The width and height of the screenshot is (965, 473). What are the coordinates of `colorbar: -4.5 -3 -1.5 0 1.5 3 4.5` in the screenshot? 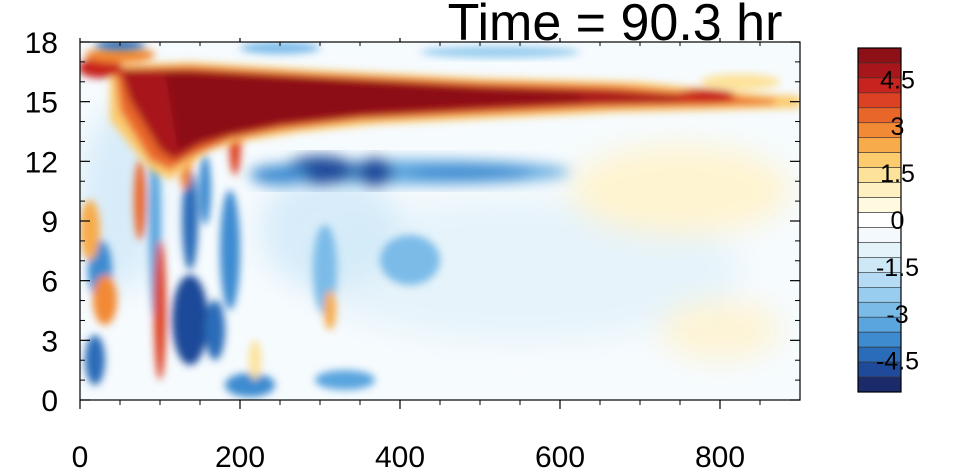 It's located at (888, 220).